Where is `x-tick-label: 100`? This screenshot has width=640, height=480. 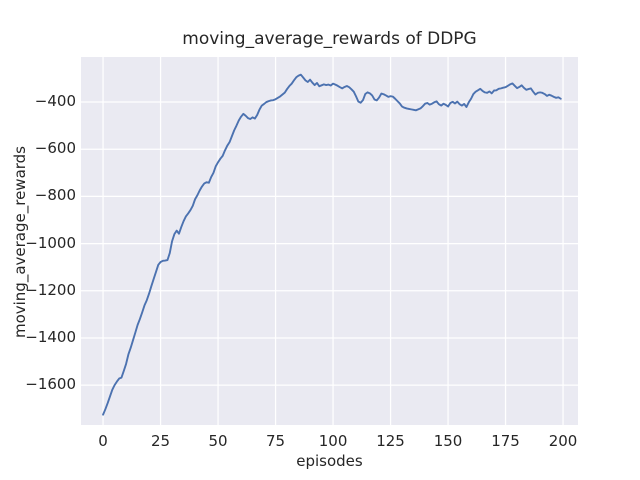 x-tick-label: 100 is located at coordinates (333, 441).